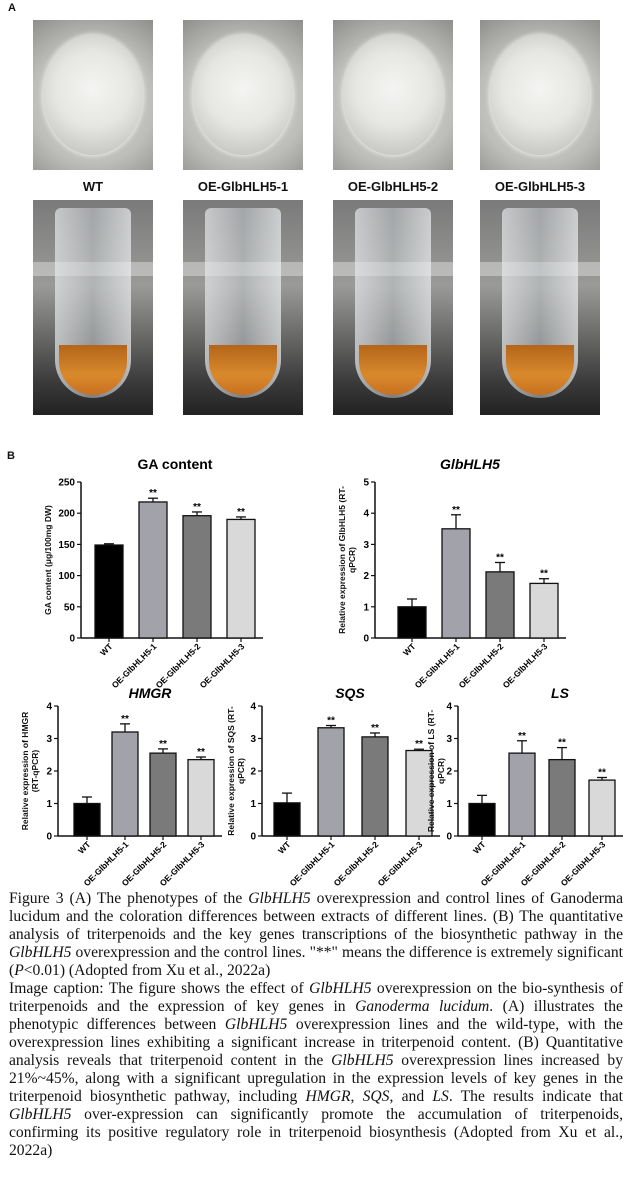  I want to click on y-tick-label: 150, so click(66, 545).